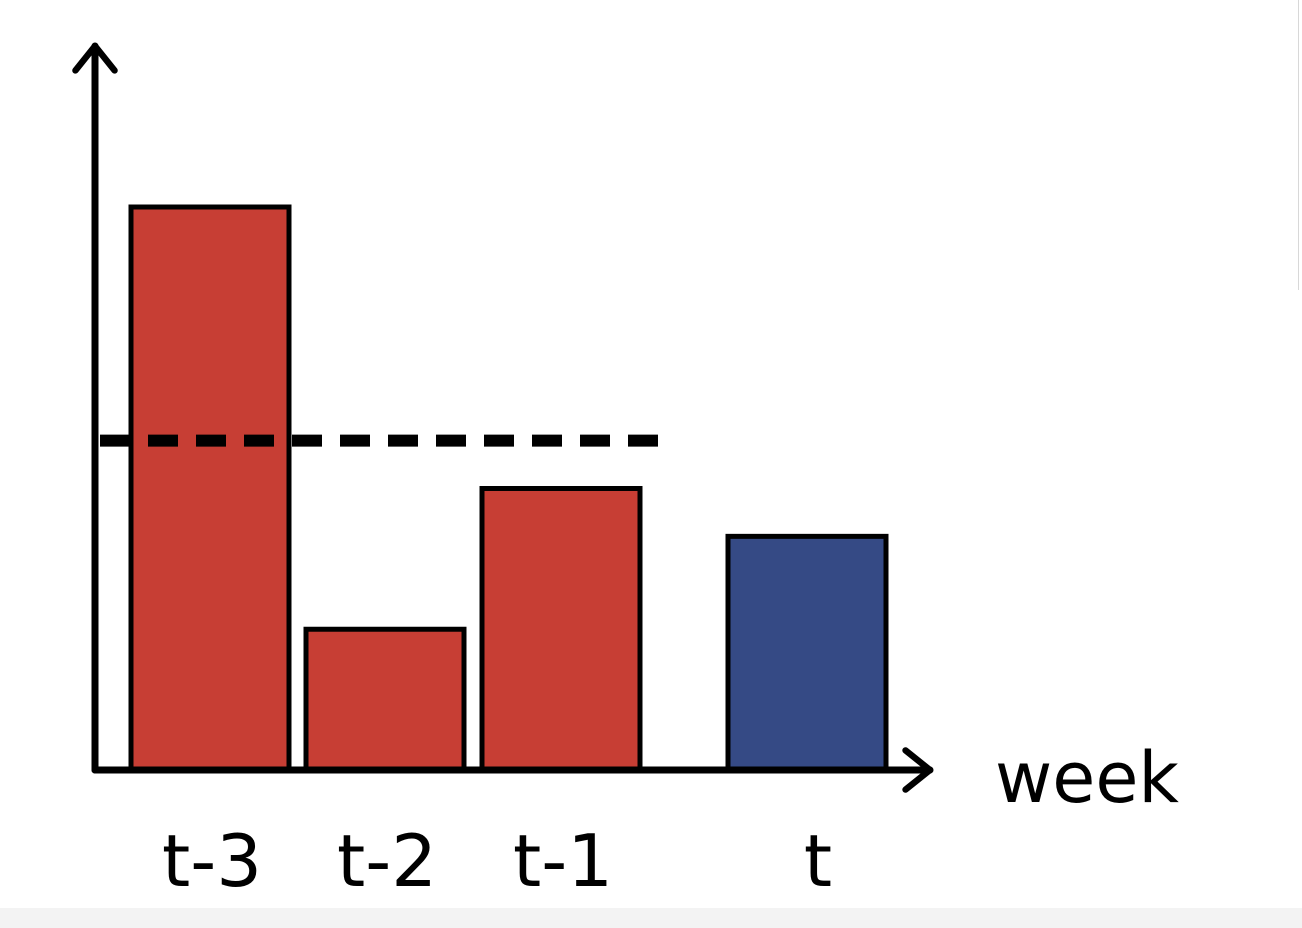 This screenshot has height=928, width=1302. I want to click on x-tick-label-t-2: t-2, so click(387, 861).